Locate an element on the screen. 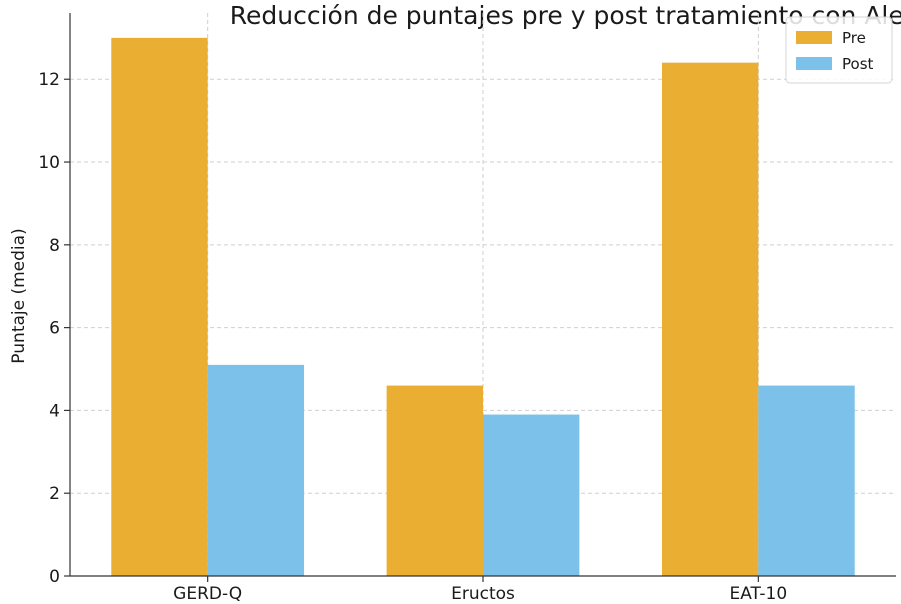  y-tick-label: 6 is located at coordinates (54, 329).